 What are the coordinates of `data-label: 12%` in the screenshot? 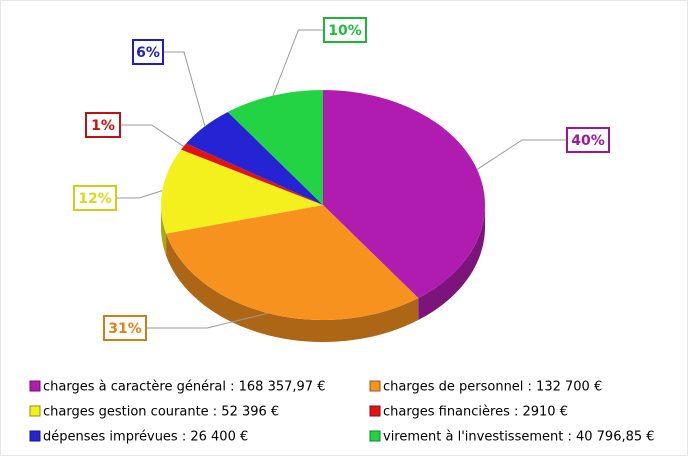 It's located at (95, 199).